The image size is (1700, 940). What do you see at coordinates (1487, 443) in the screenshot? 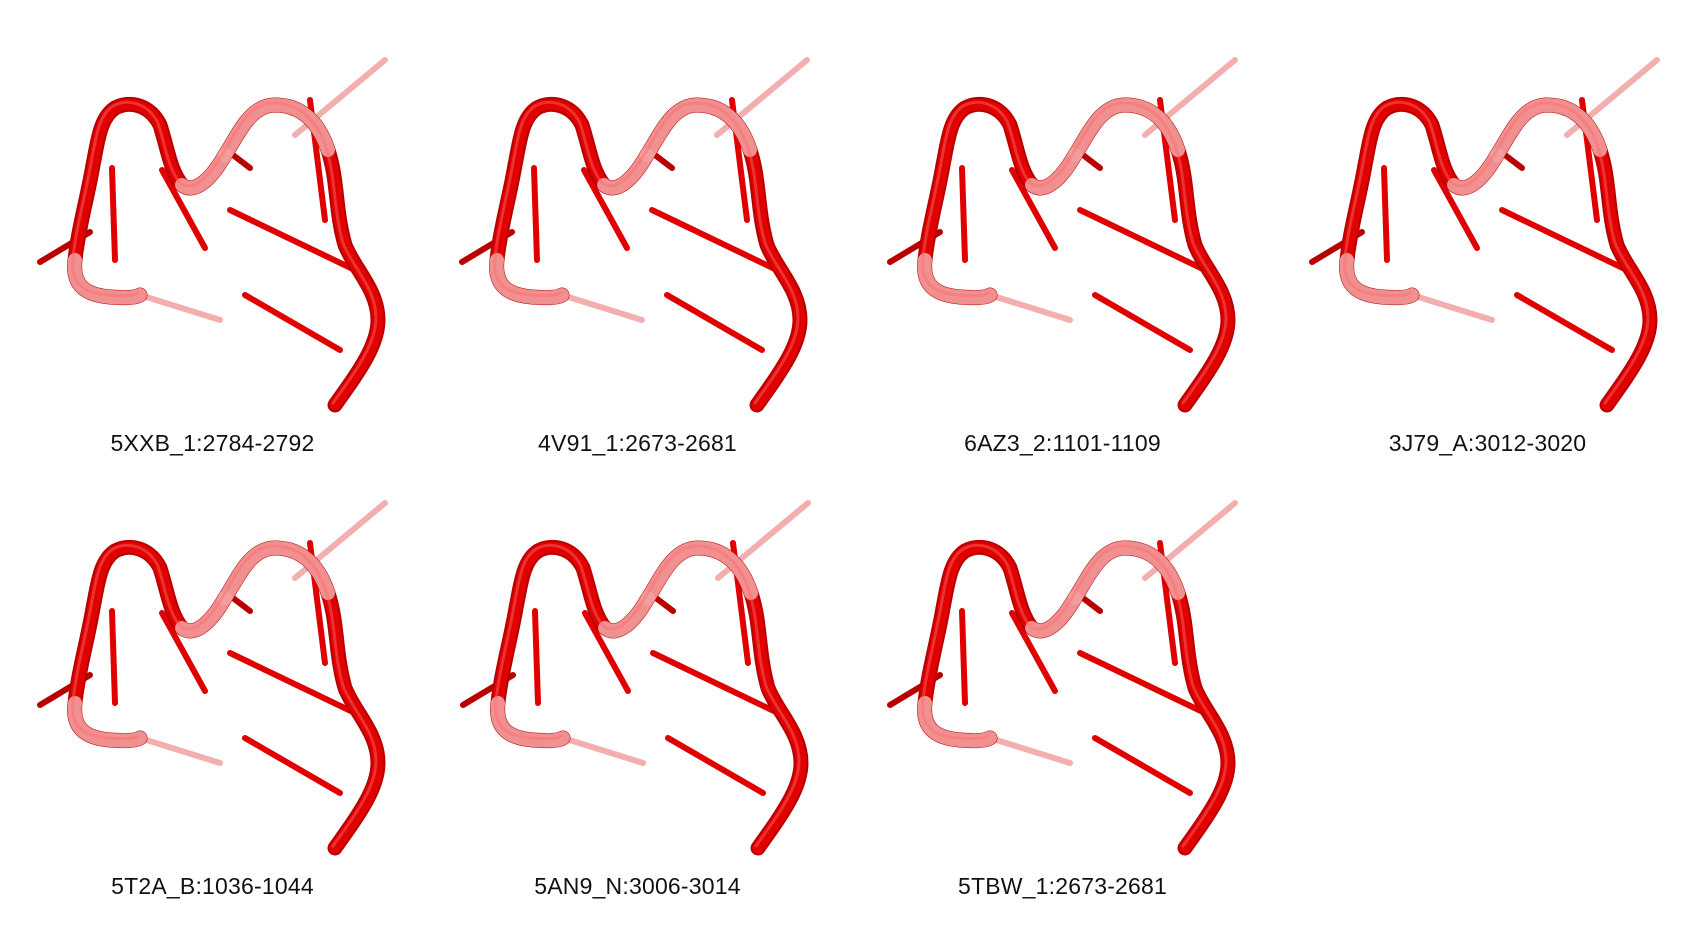
I see `panel-caption-4: 3J79_A:3012-3020` at bounding box center [1487, 443].